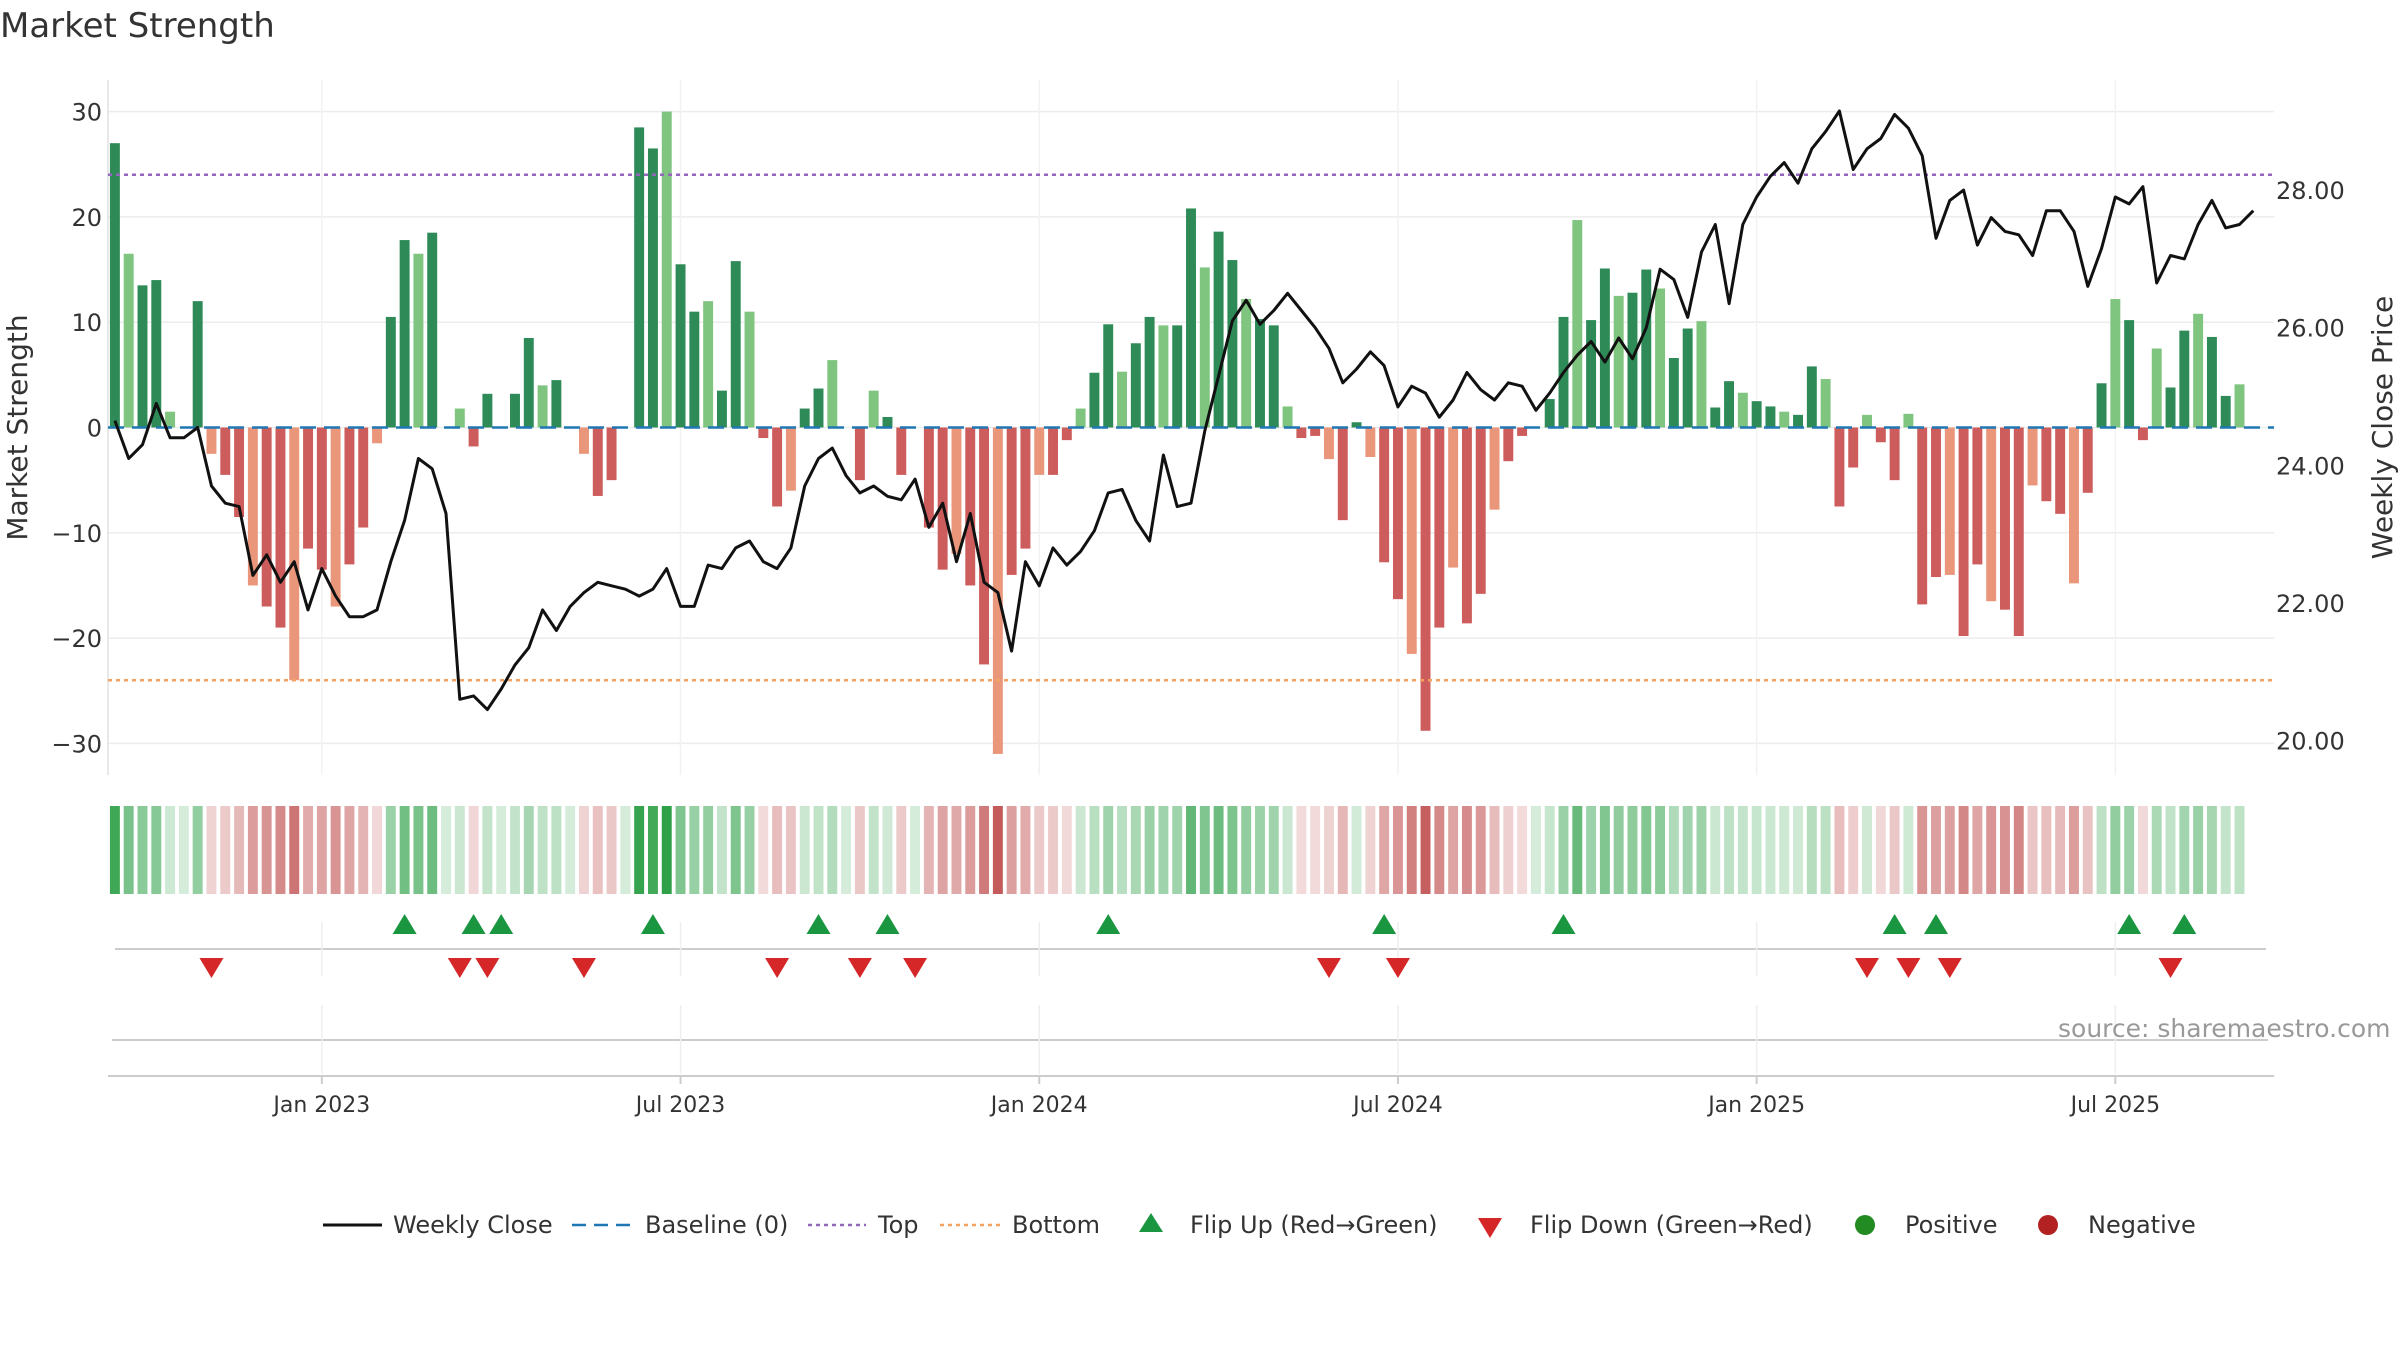 The height and width of the screenshot is (1354, 2400). I want to click on legend-item: Negative, so click(2117, 1225).